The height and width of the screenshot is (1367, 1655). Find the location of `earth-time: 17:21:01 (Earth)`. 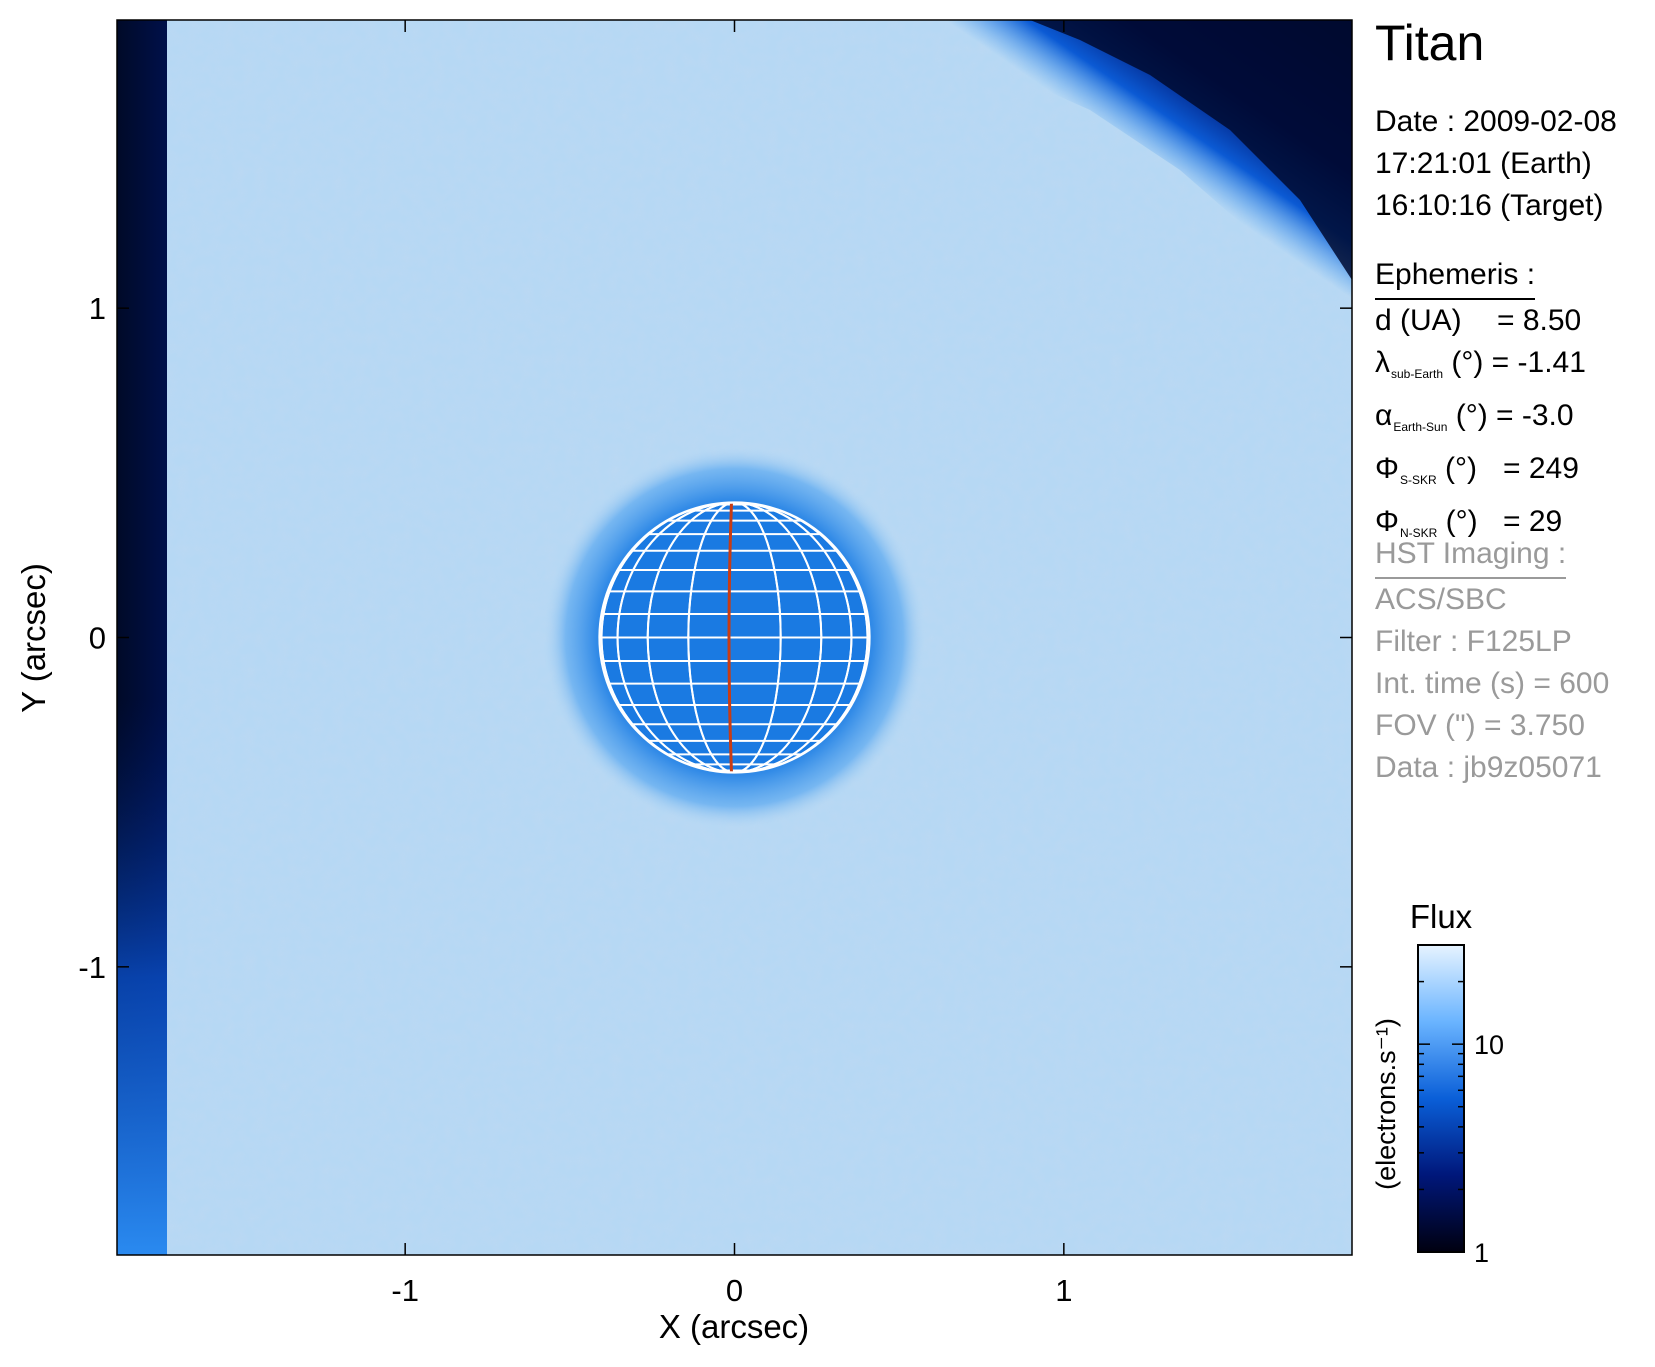

earth-time: 17:21:01 (Earth) is located at coordinates (1483, 163).